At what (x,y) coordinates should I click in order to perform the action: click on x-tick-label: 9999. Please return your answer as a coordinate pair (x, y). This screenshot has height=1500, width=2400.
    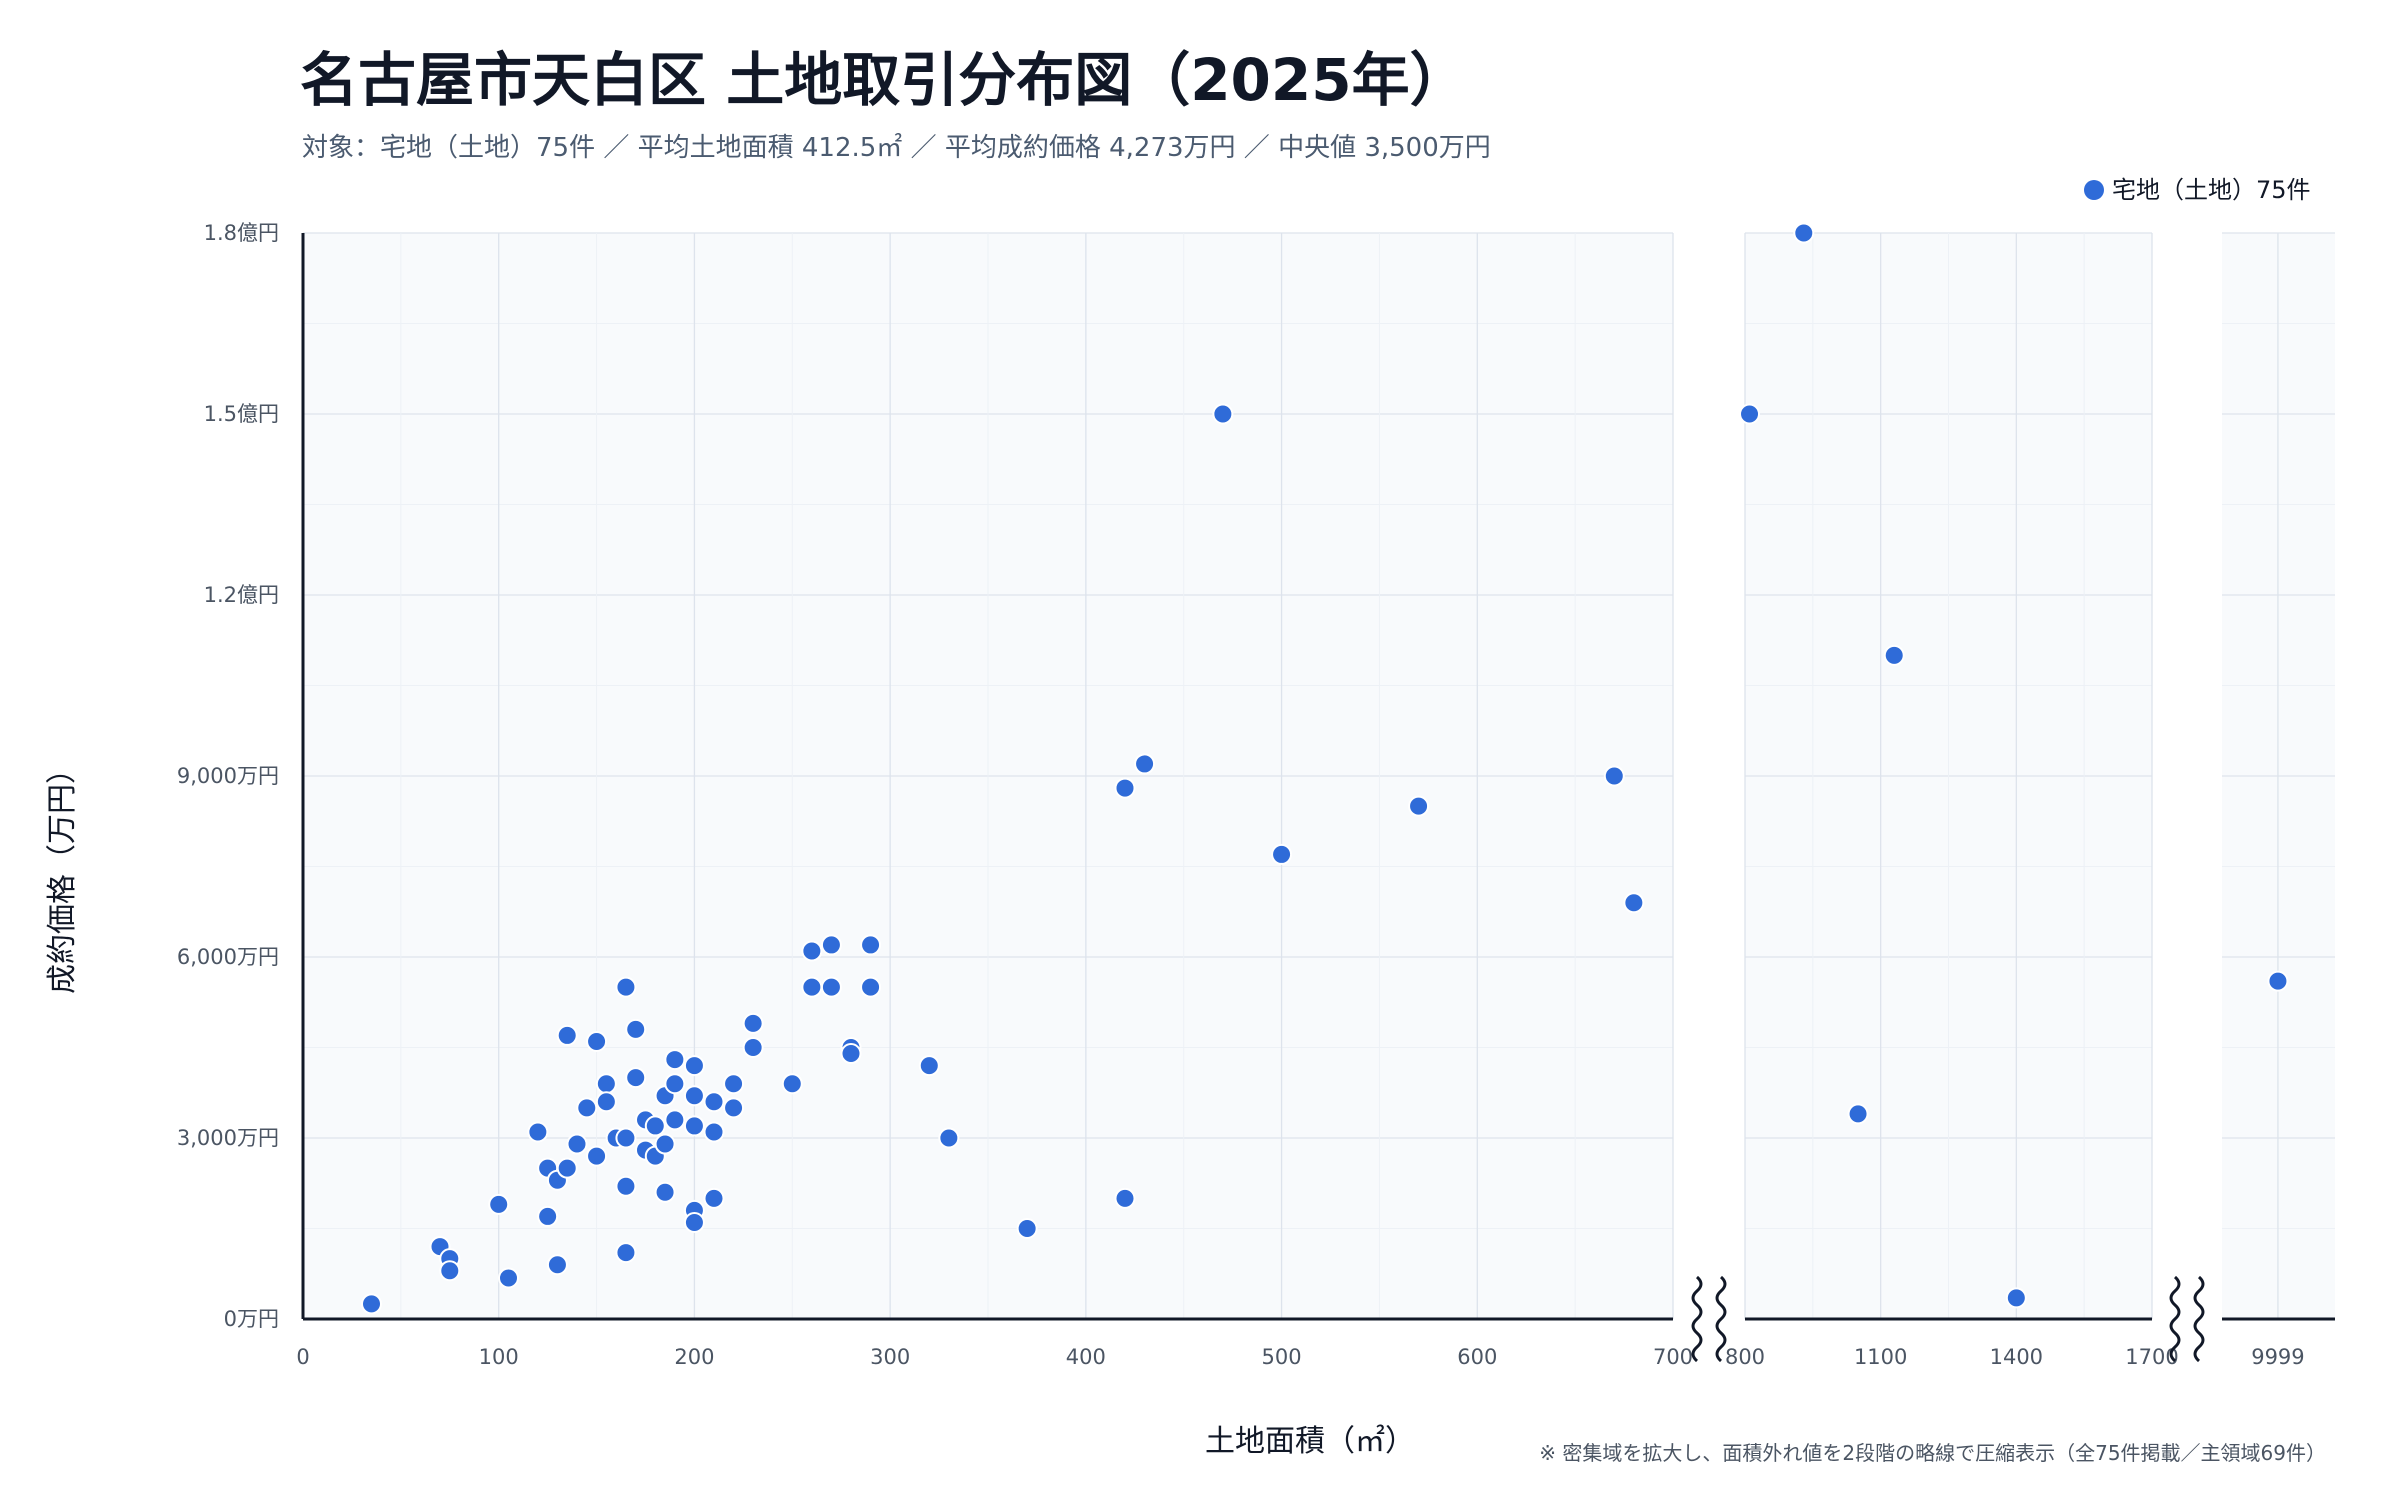
    Looking at the image, I should click on (2277, 1357).